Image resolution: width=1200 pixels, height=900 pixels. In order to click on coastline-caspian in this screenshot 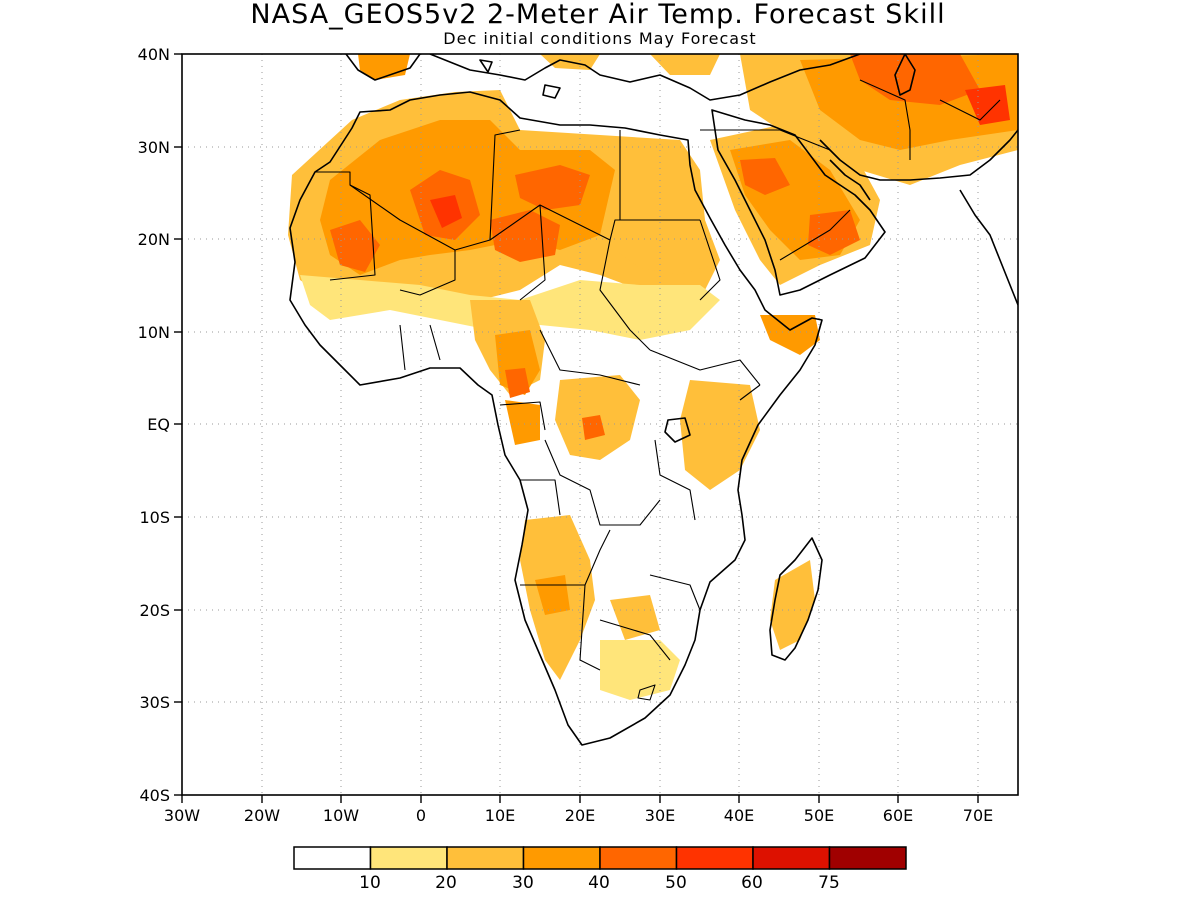, I will do `click(905, 75)`.